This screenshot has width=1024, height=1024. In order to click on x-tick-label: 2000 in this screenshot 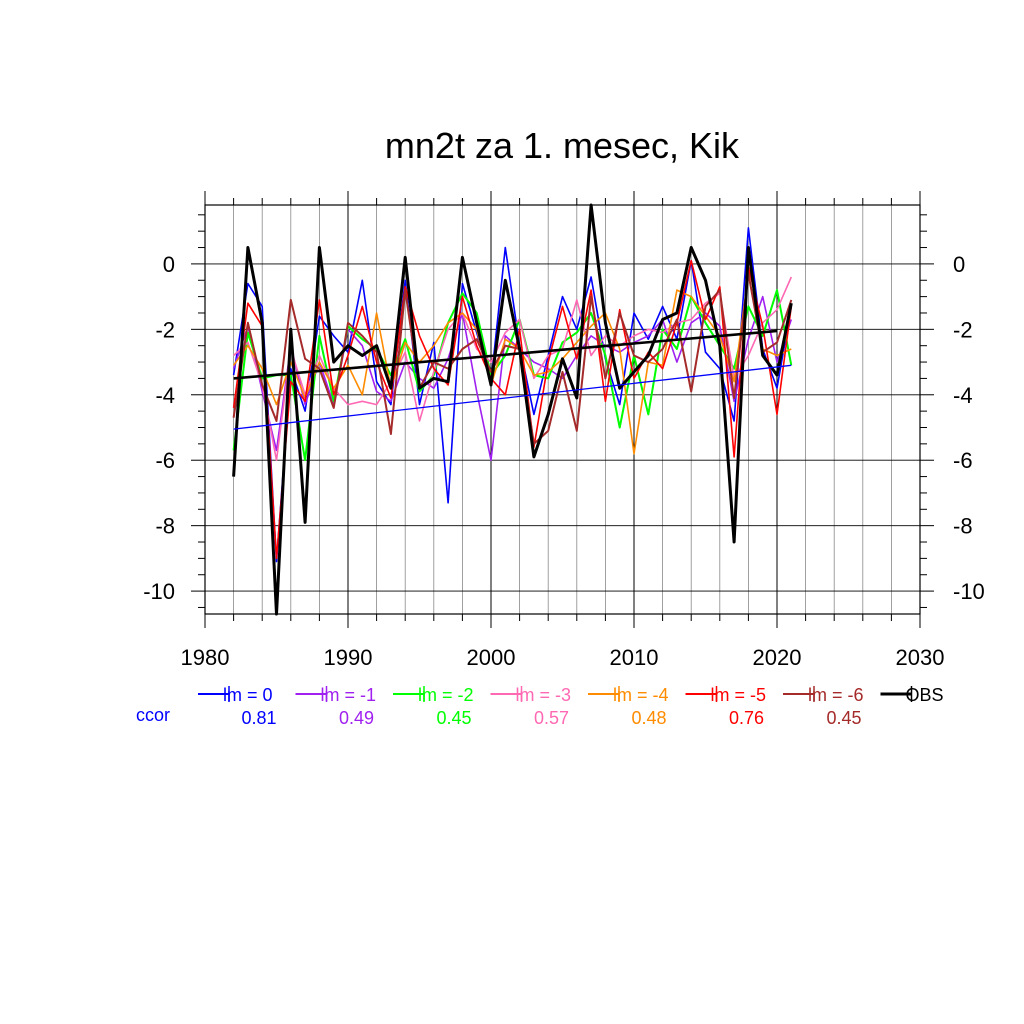, I will do `click(491, 657)`.